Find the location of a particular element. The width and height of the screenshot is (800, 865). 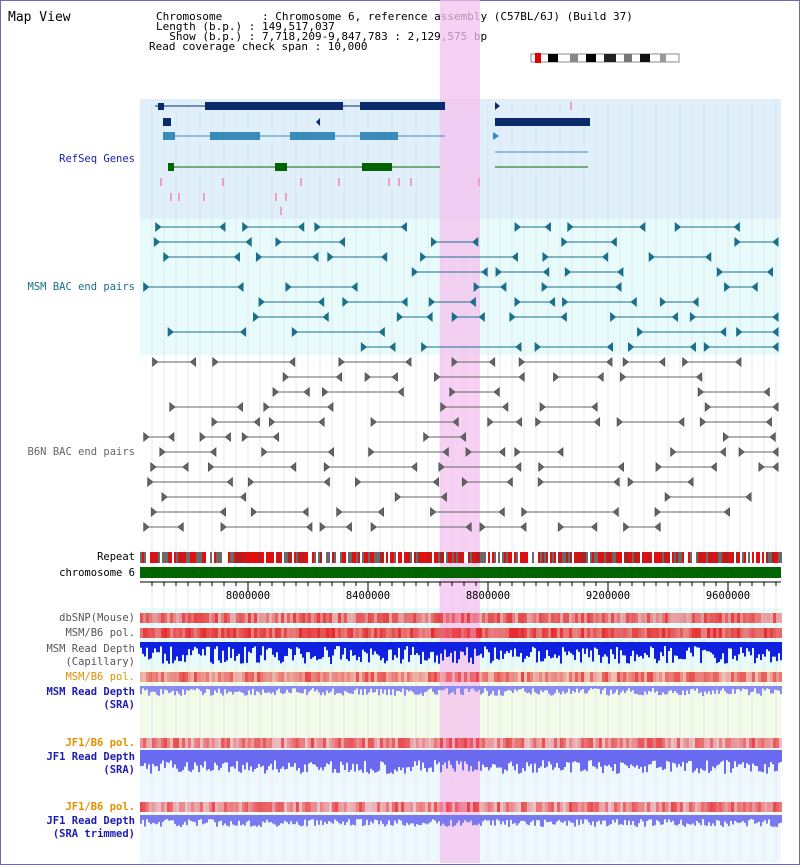

msm-bac-pairs is located at coordinates (461, 287).